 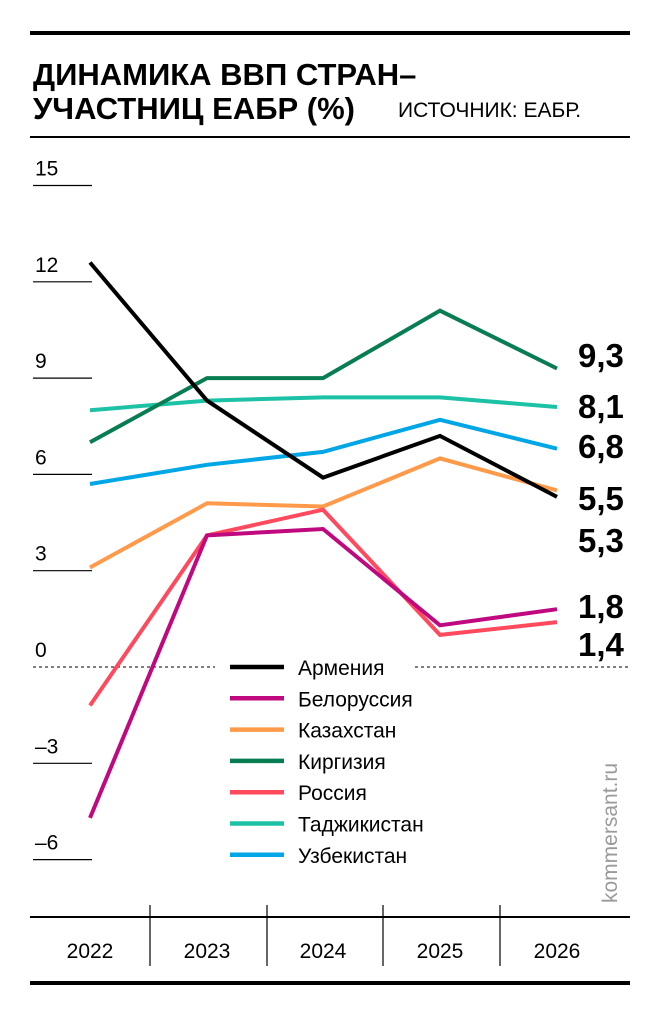 I want to click on end-value-label: 8,1, so click(x=601, y=406).